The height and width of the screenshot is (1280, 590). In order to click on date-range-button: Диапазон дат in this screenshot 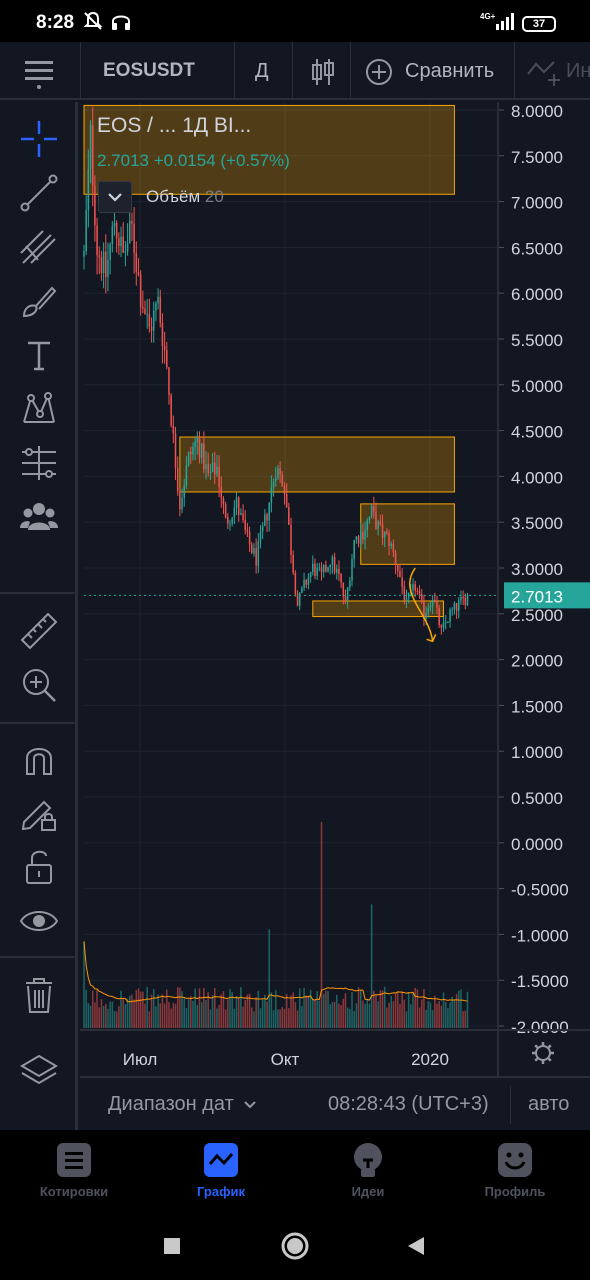, I will do `click(182, 1104)`.